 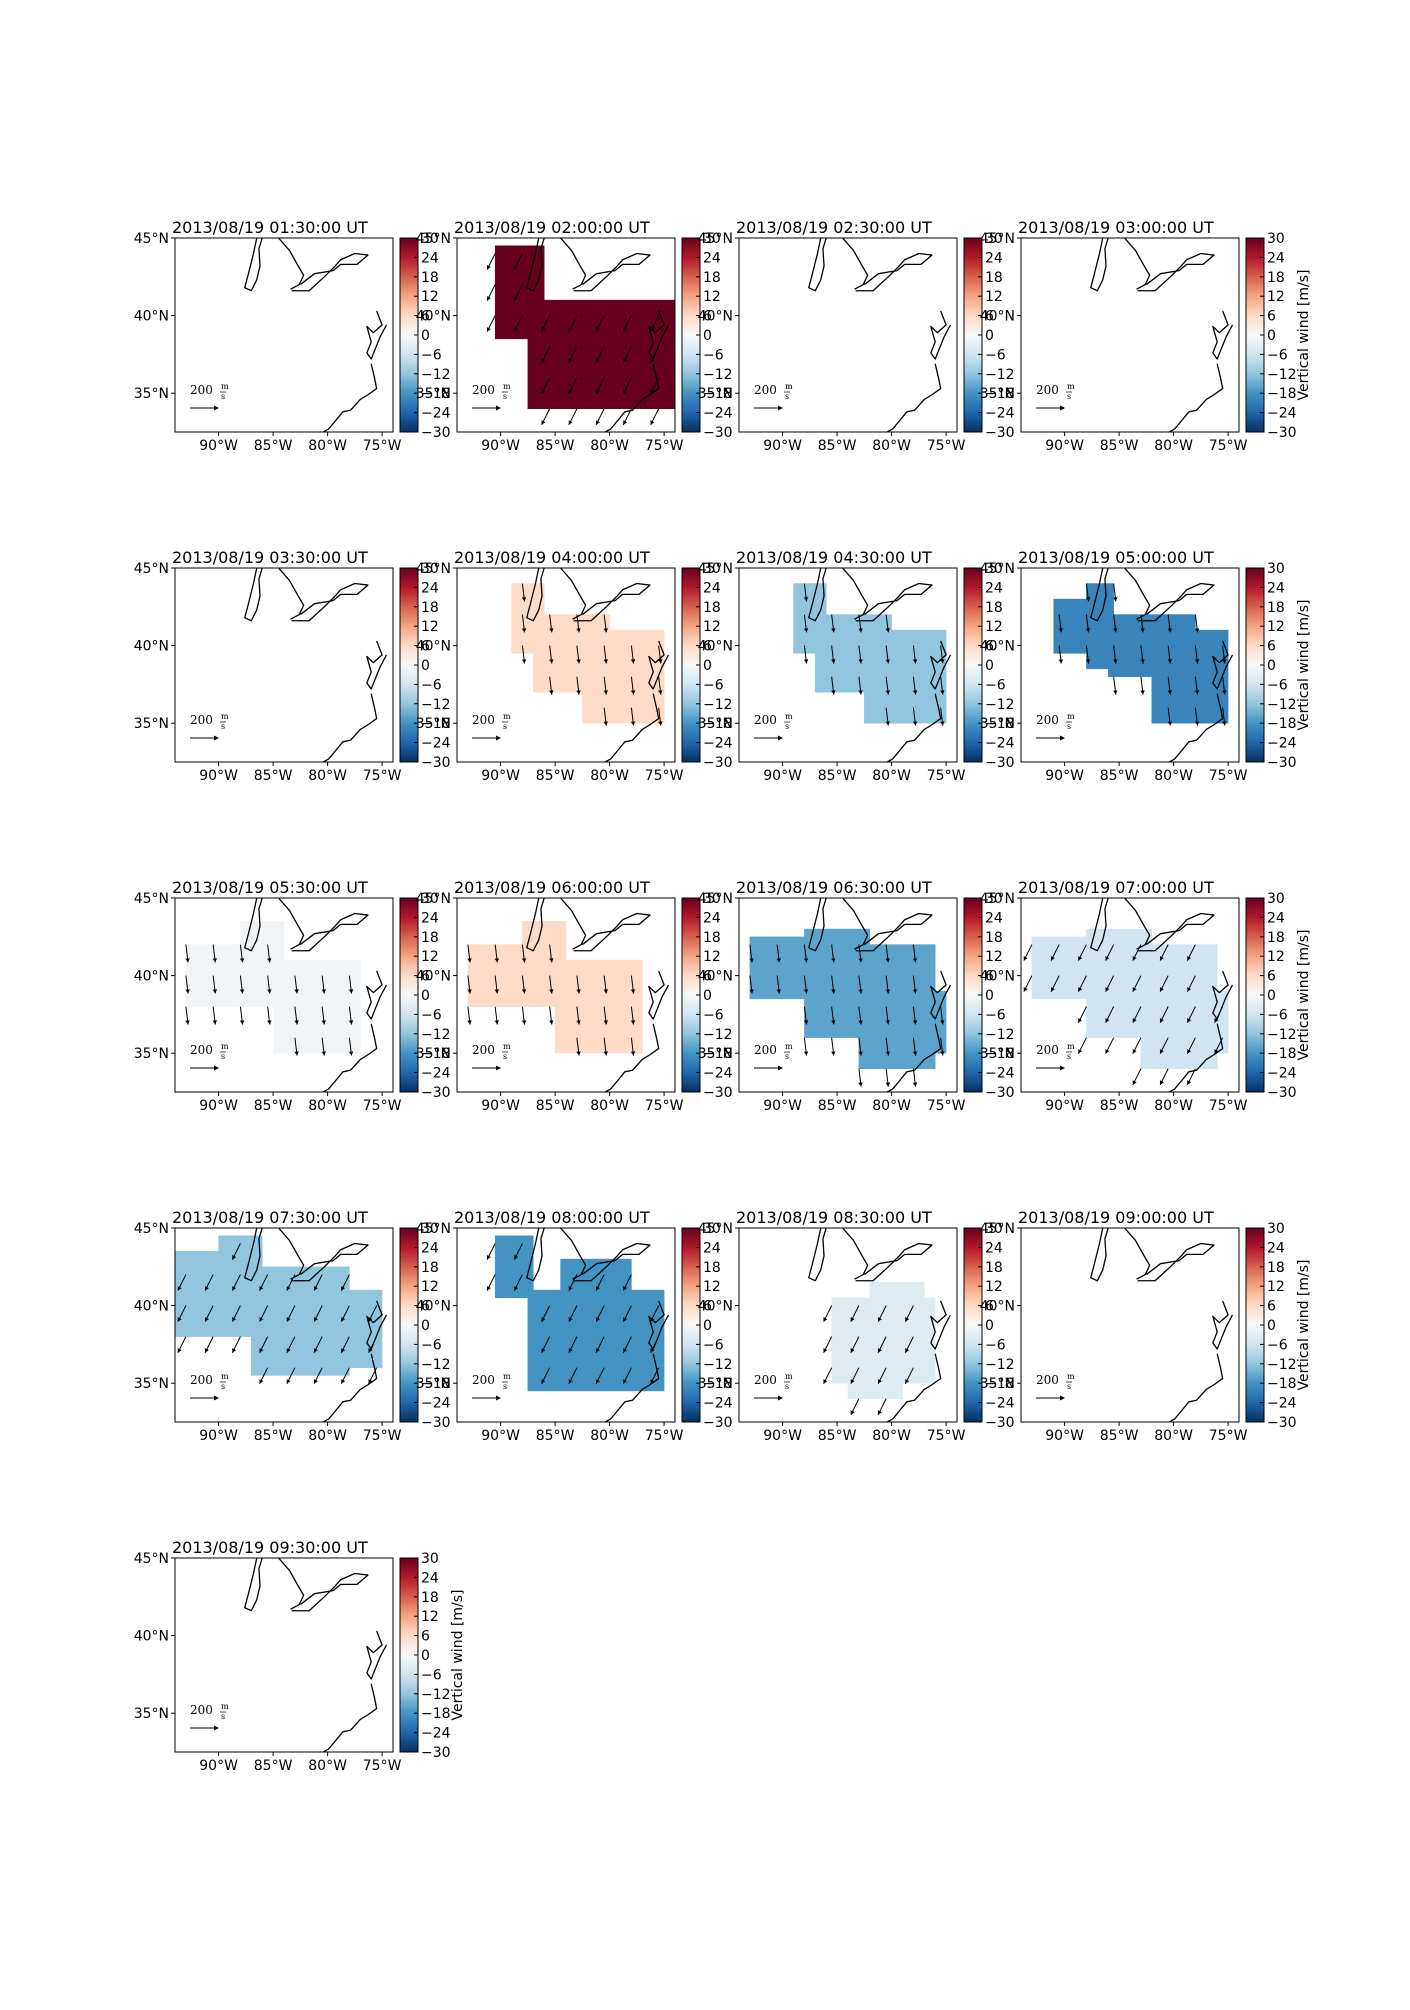 I want to click on panel-title: 2013/08/19 06:00:00 UT, so click(x=552, y=887).